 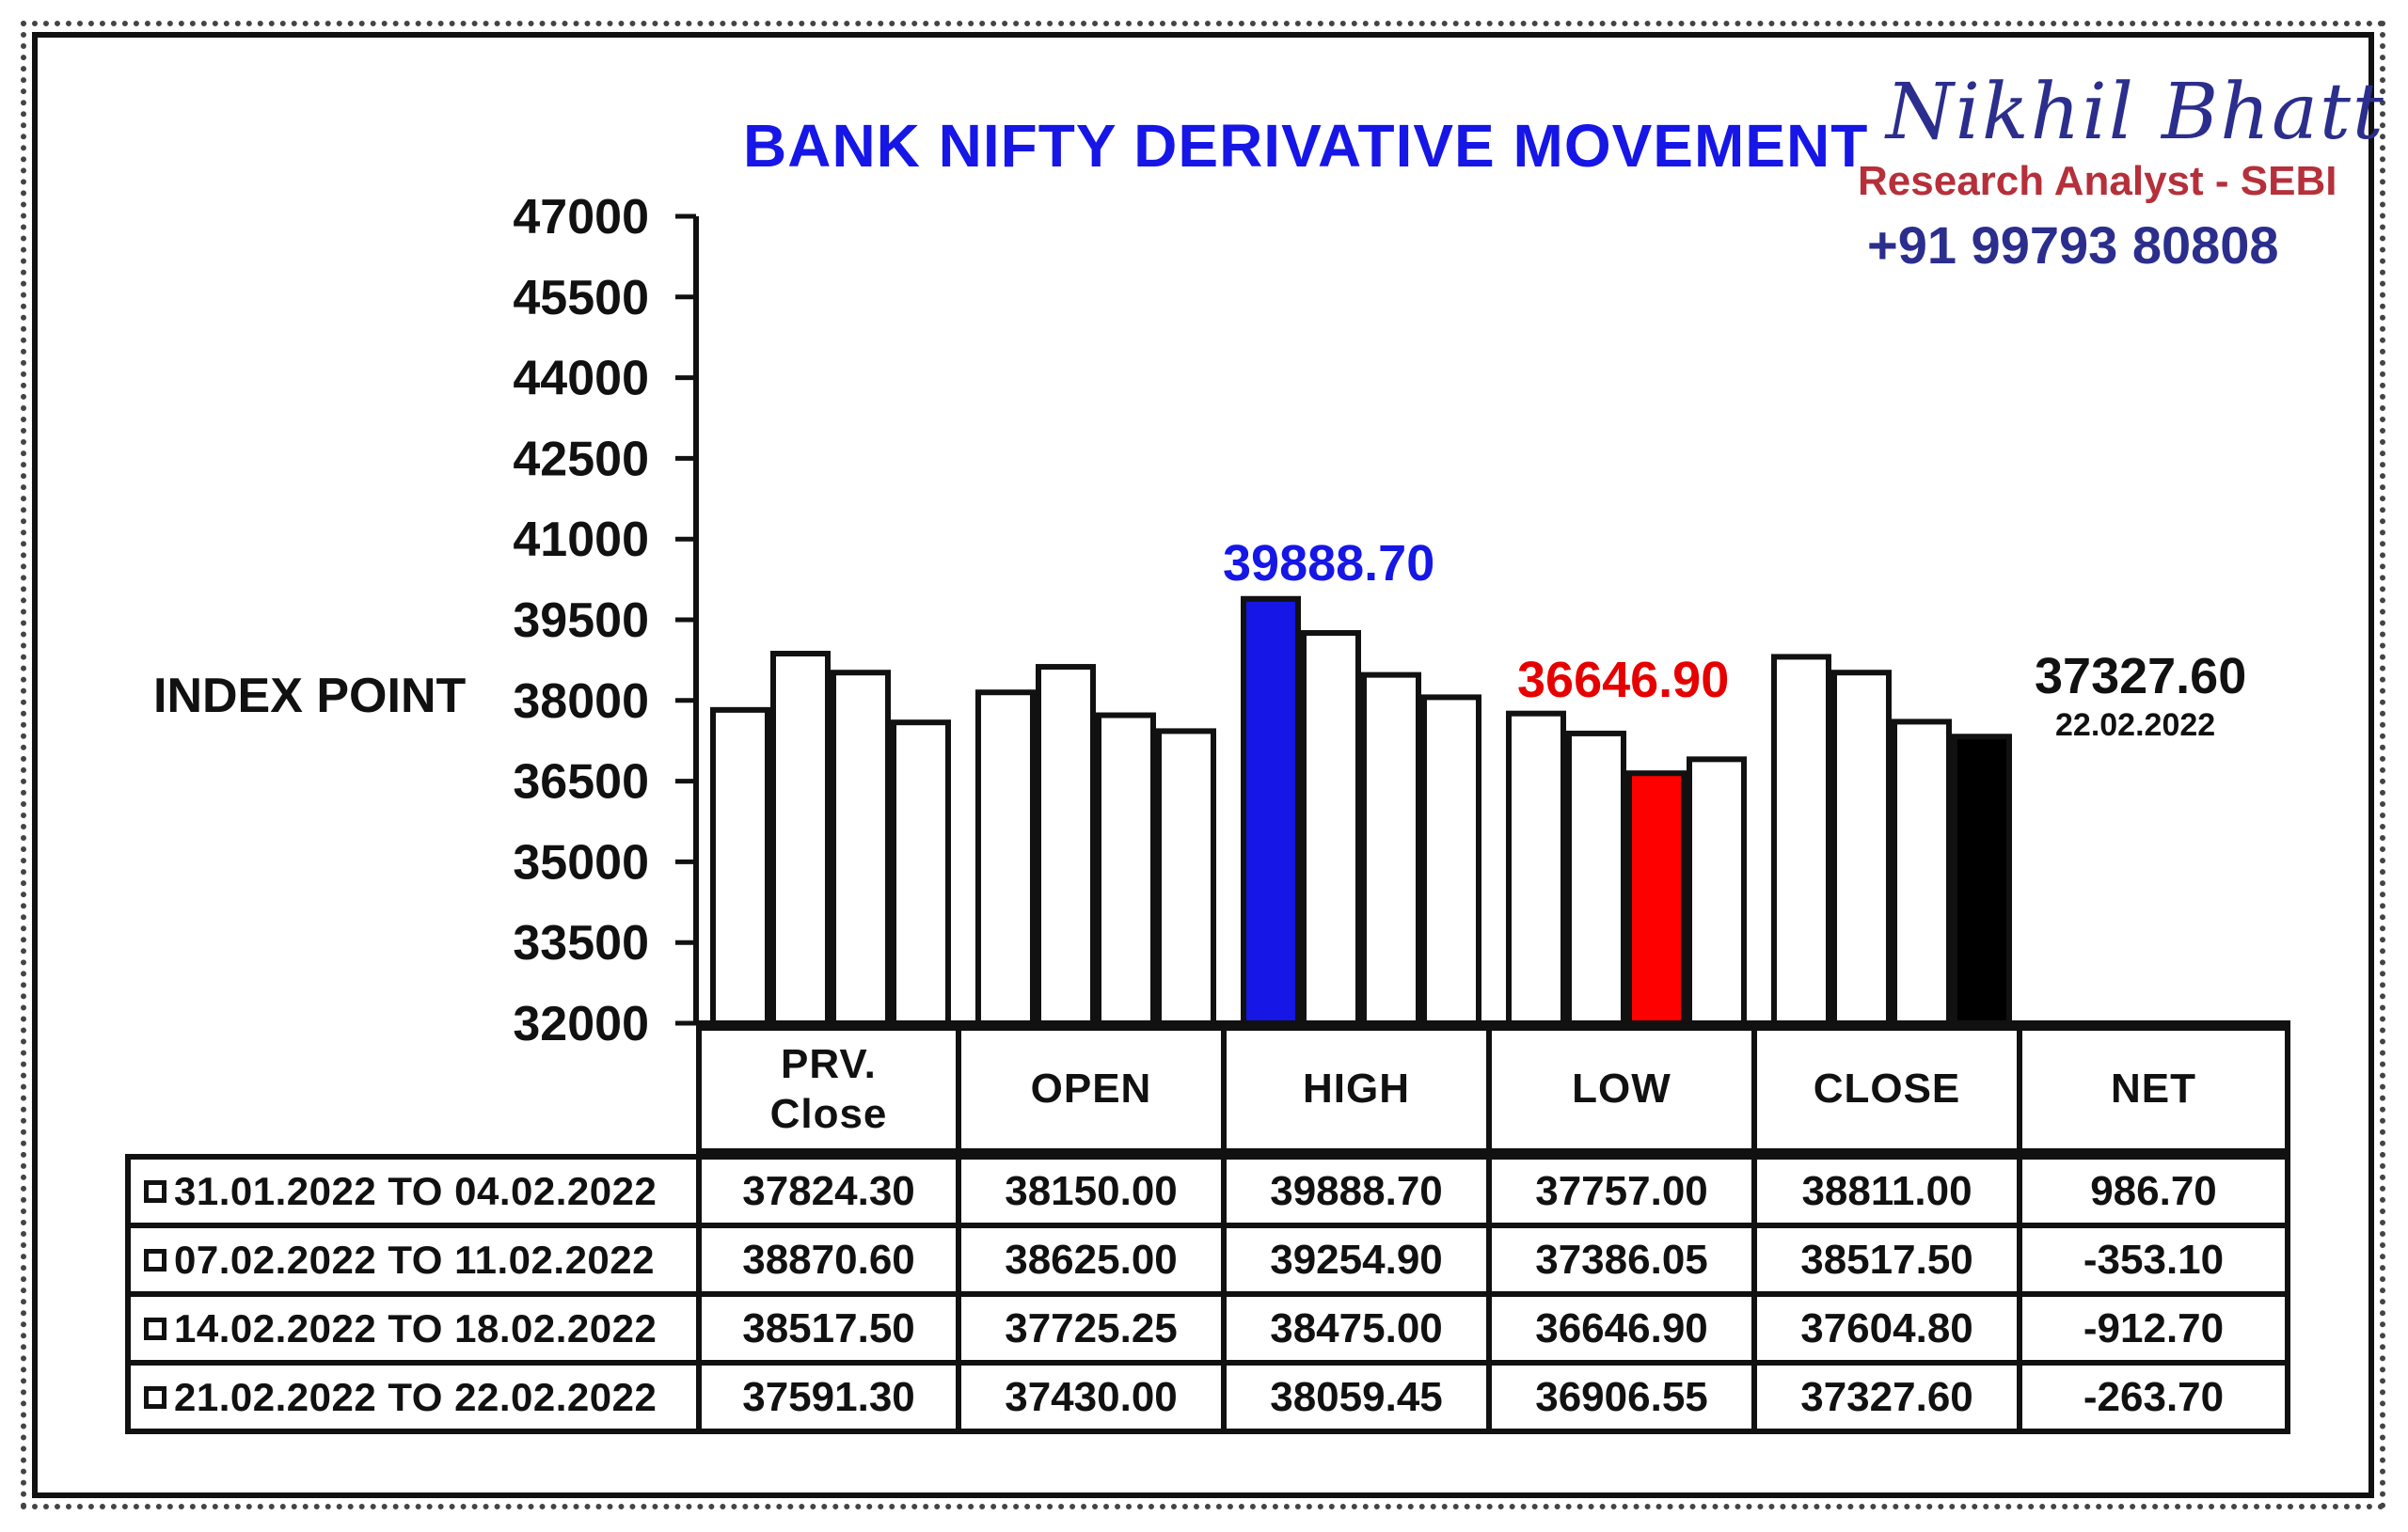 What do you see at coordinates (581, 943) in the screenshot?
I see `y-tick-label: 33500` at bounding box center [581, 943].